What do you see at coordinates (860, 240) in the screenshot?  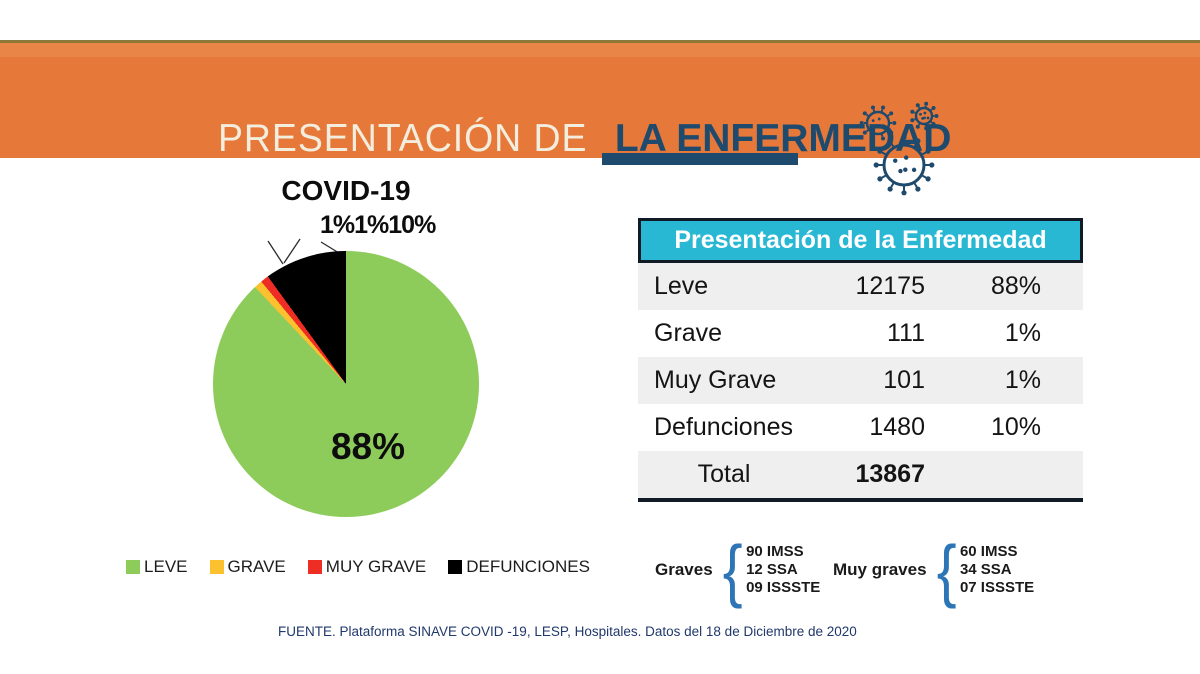 I see `summary-table-header: Presentación de la Enfermedad` at bounding box center [860, 240].